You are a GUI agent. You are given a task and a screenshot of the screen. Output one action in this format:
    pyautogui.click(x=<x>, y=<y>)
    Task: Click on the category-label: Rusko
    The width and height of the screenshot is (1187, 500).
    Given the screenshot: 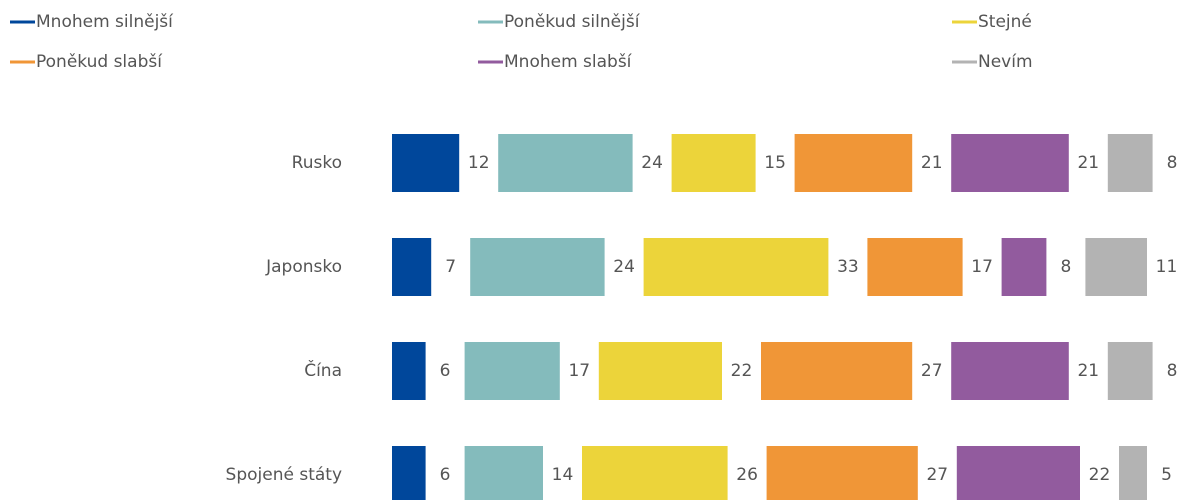 What is the action you would take?
    pyautogui.click(x=317, y=163)
    